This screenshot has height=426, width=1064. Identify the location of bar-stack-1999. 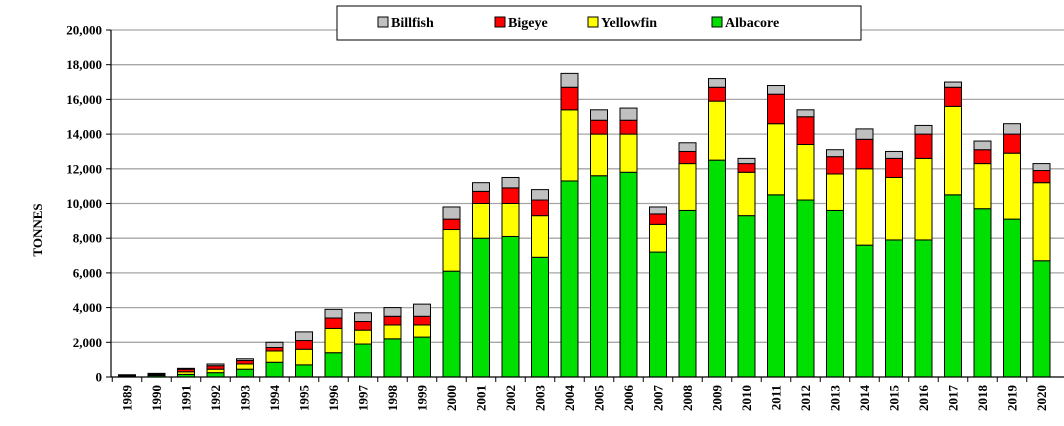
(422, 340).